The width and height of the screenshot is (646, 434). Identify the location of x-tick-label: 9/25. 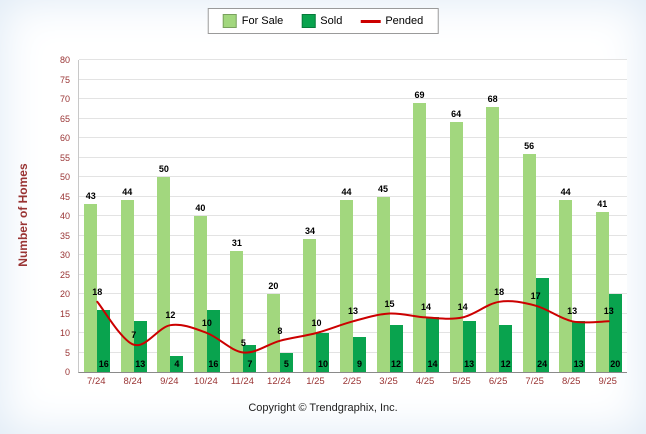
(607, 381).